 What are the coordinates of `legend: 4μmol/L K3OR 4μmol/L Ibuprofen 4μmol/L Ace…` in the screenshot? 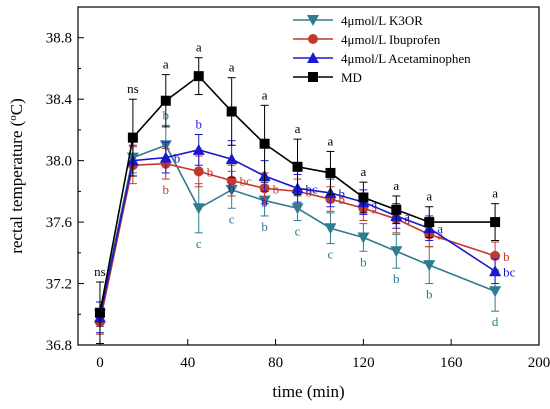 It's located at (382, 49).